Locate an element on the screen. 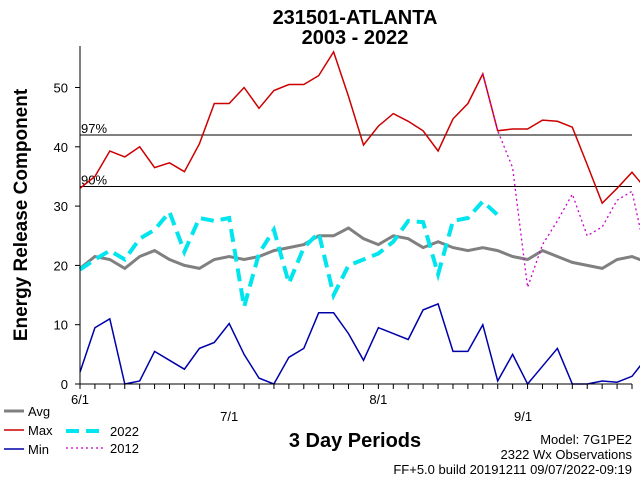 The image size is (640, 480). y-tick-label-50: 50 is located at coordinates (61, 88).